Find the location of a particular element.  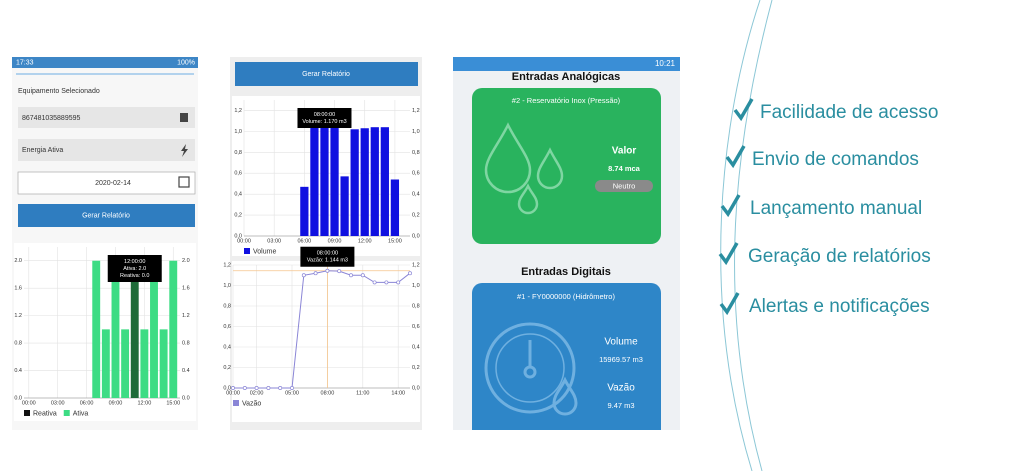

x-tick-label: 02:00 is located at coordinates (257, 393).